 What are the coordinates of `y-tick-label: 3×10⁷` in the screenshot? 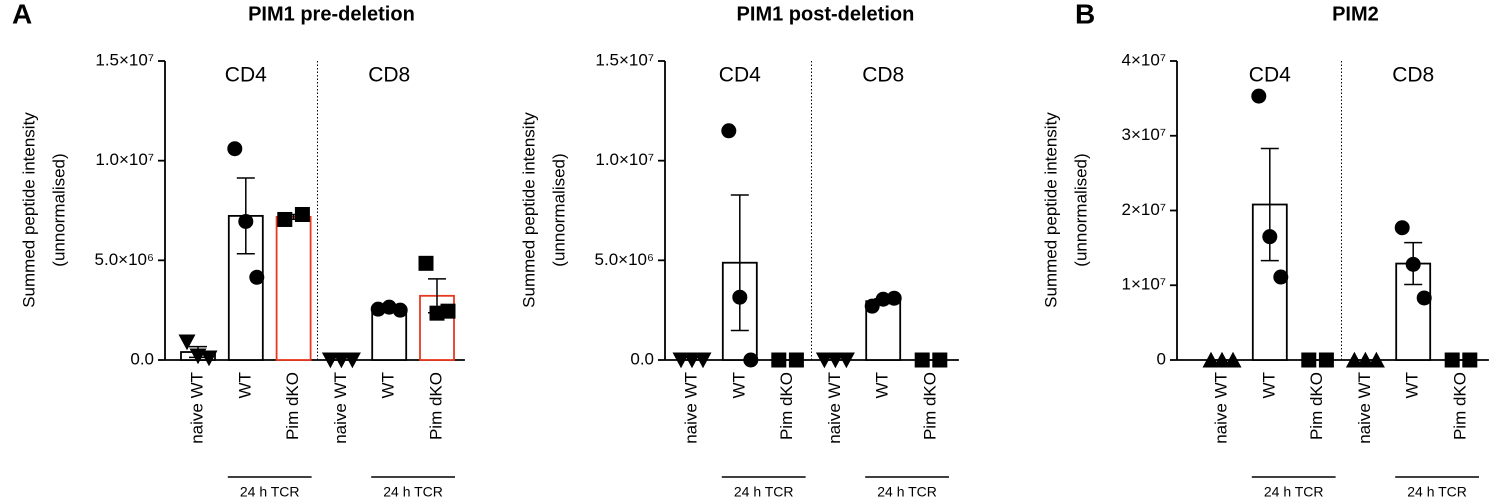 It's located at (1144, 134).